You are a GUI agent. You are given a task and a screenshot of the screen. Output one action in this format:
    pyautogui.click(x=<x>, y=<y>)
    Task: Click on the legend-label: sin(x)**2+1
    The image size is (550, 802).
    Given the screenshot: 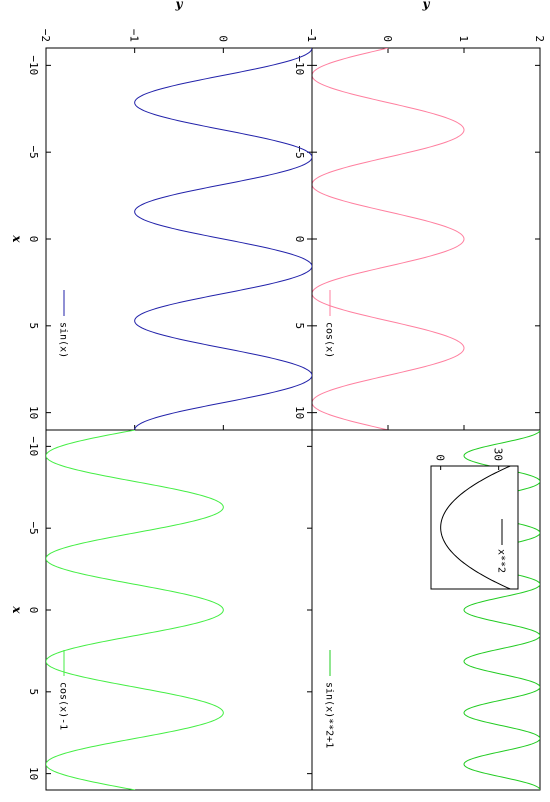 What is the action you would take?
    pyautogui.click(x=329, y=715)
    